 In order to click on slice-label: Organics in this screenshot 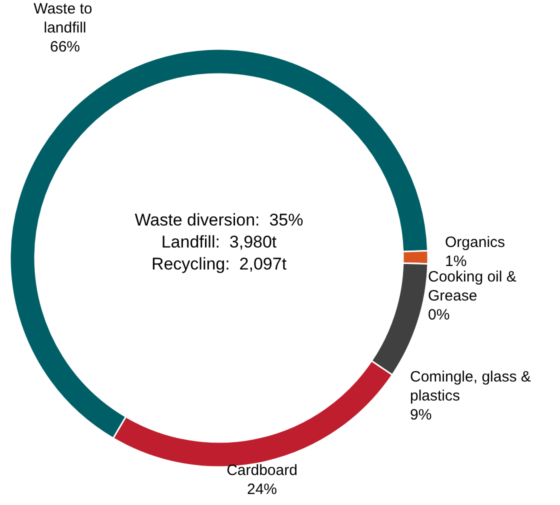, I will do `click(475, 242)`.